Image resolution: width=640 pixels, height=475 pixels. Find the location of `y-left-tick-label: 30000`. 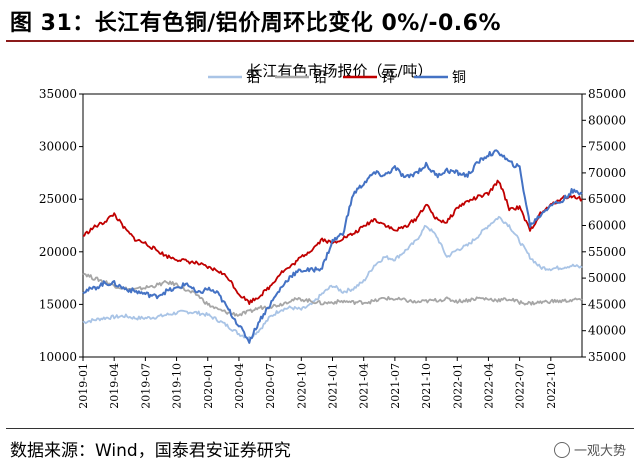

y-left-tick-label: 30000 is located at coordinates (58, 147).